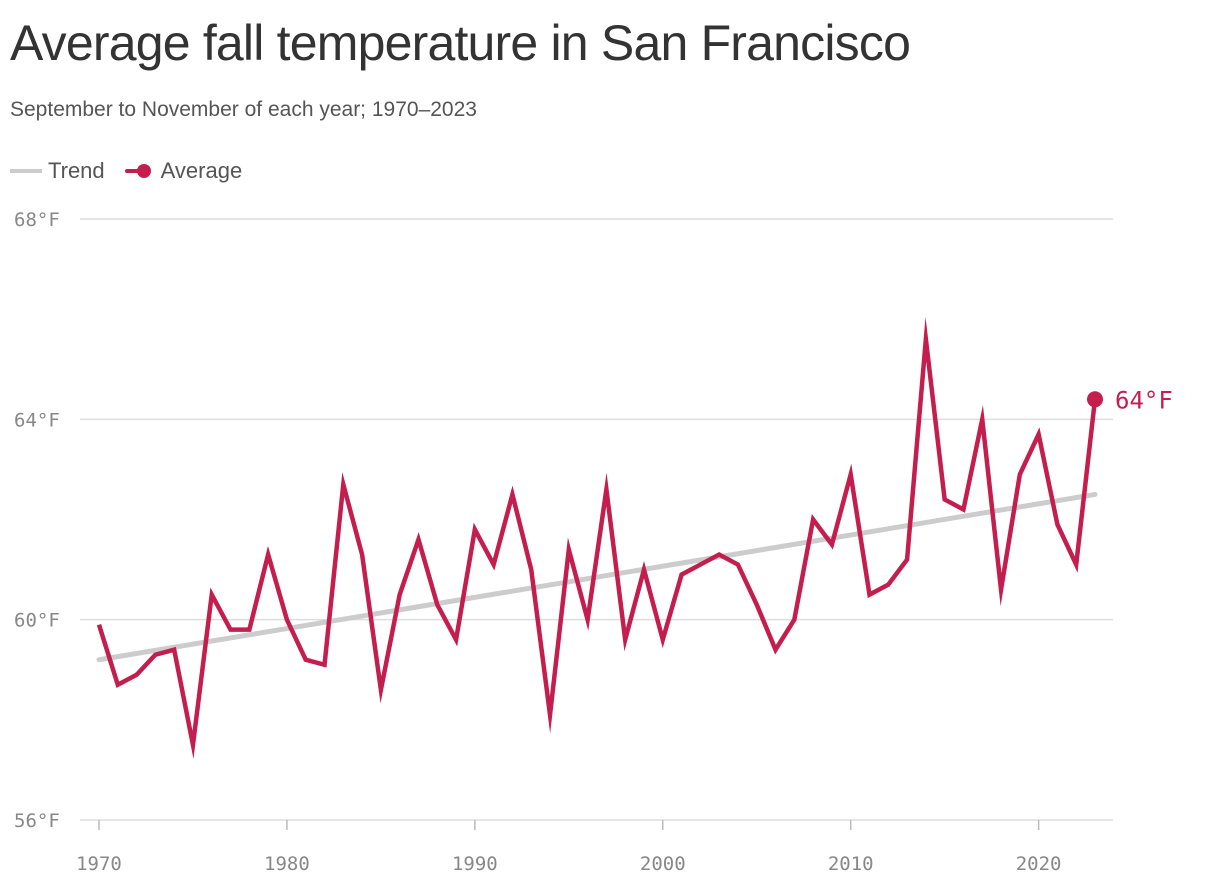  I want to click on y-axis: 56°F 60°F 64°F 68°F, so click(37, 520).